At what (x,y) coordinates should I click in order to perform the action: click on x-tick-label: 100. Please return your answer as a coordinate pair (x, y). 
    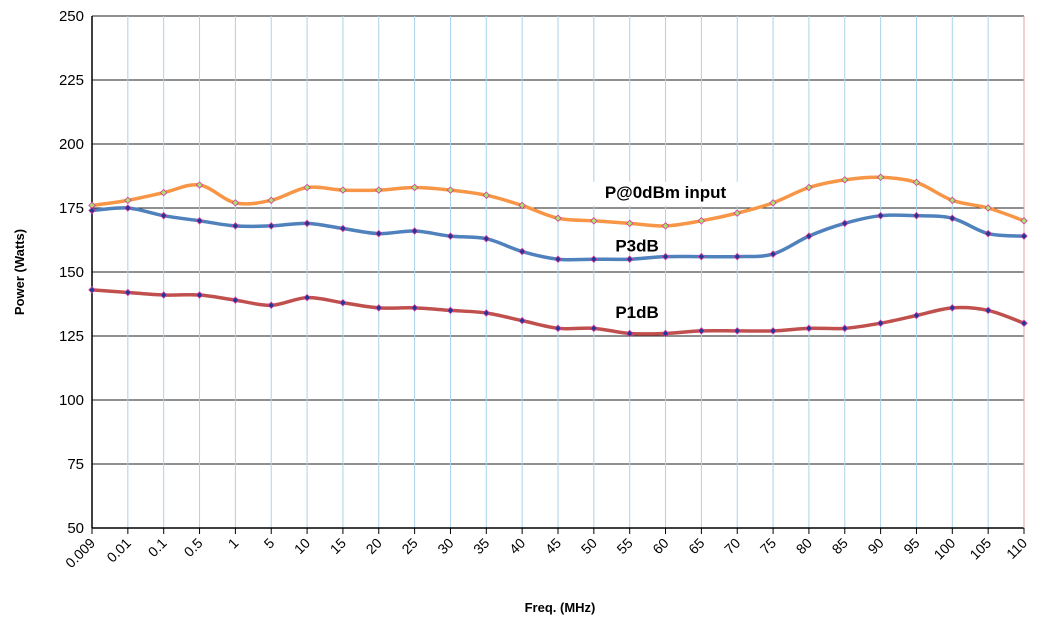
    Looking at the image, I should click on (945, 549).